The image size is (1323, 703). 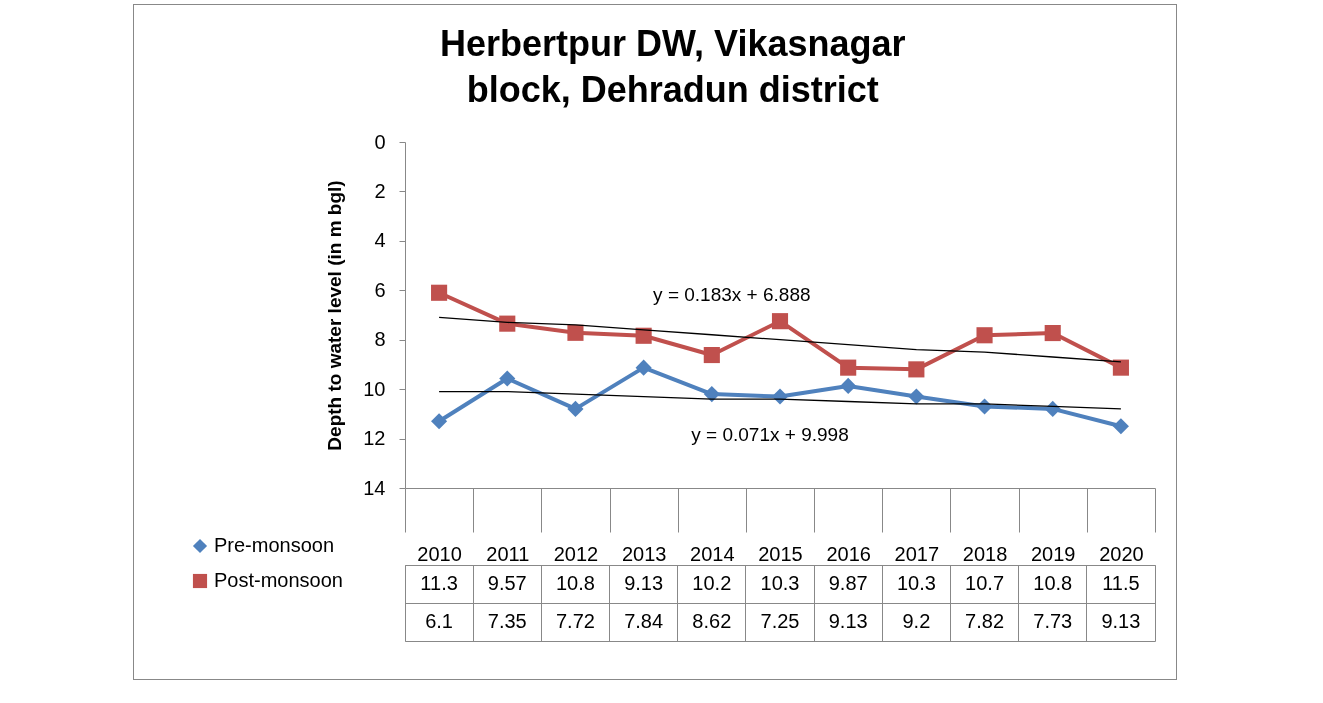 What do you see at coordinates (335, 315) in the screenshot?
I see `y-axis-title: Depth to water level (in m bgl)` at bounding box center [335, 315].